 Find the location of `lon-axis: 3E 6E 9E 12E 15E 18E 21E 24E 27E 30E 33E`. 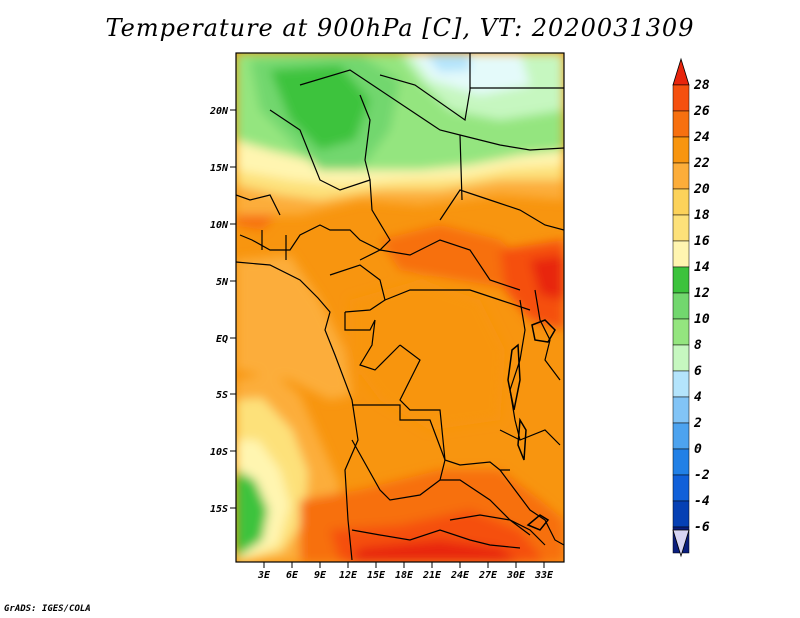

lon-axis: 3E 6E 9E 12E 15E 18E 21E 24E 27E 30E 33E is located at coordinates (405, 571).